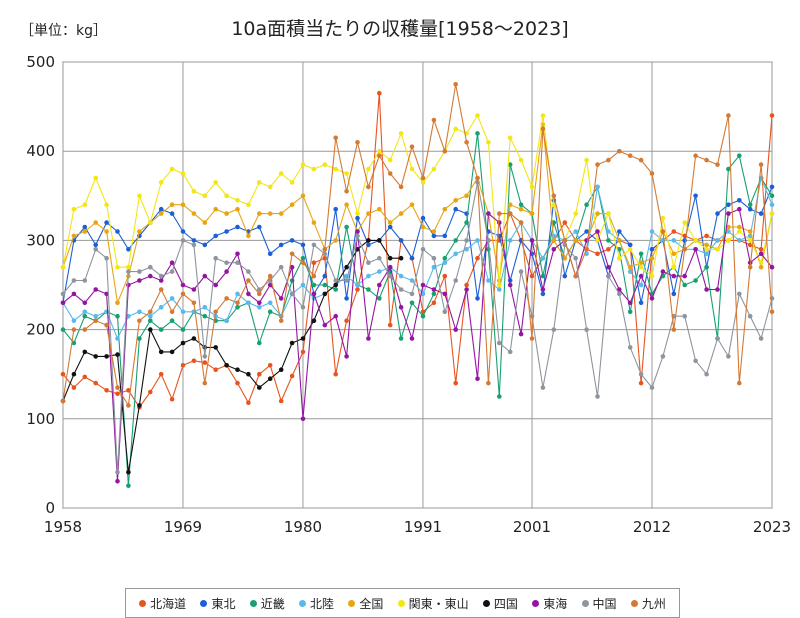 This screenshot has width=800, height=618. What do you see at coordinates (168, 603) in the screenshot?
I see `legend-label: 北海道` at bounding box center [168, 603].